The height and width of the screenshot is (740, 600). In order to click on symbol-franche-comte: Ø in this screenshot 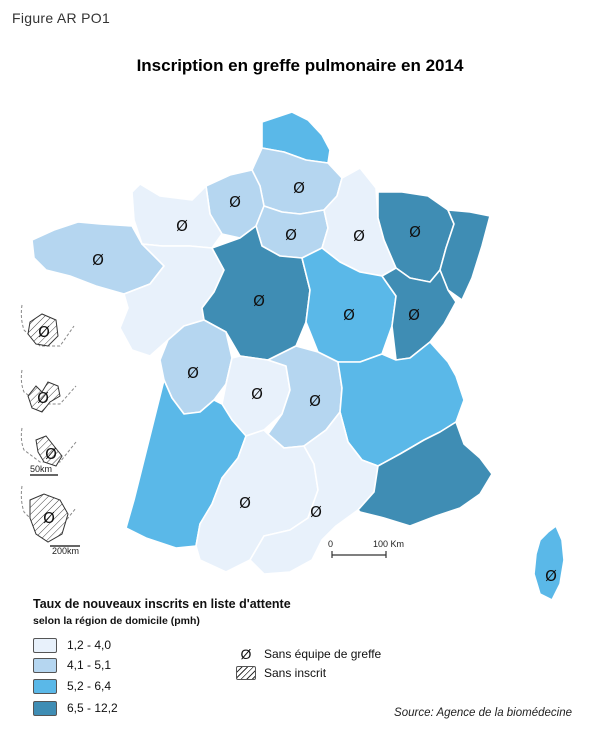, I will do `click(414, 315)`.